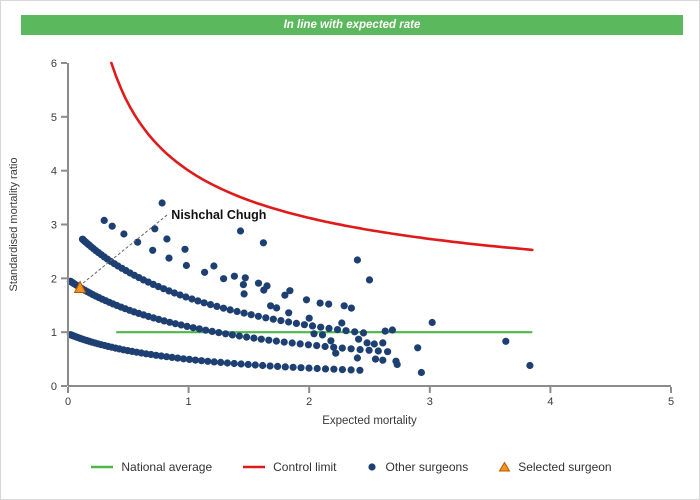 The width and height of the screenshot is (700, 500). Describe the element at coordinates (504, 466) in the screenshot. I see `selected-surgeon-triangle-swatch` at that location.